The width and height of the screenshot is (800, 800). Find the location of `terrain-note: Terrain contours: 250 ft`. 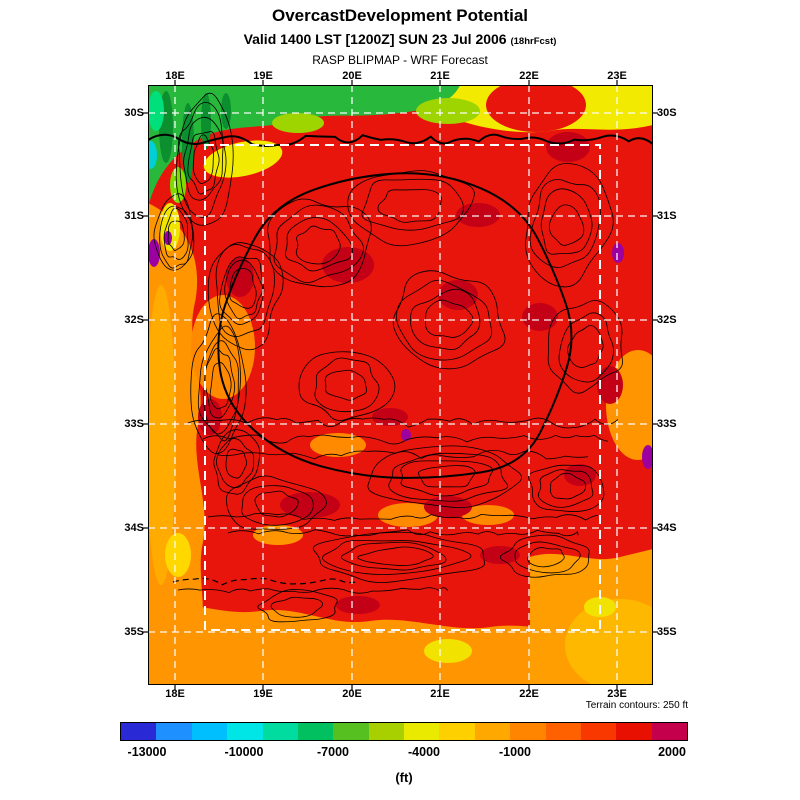

terrain-note: Terrain contours: 250 ft is located at coordinates (636, 705).